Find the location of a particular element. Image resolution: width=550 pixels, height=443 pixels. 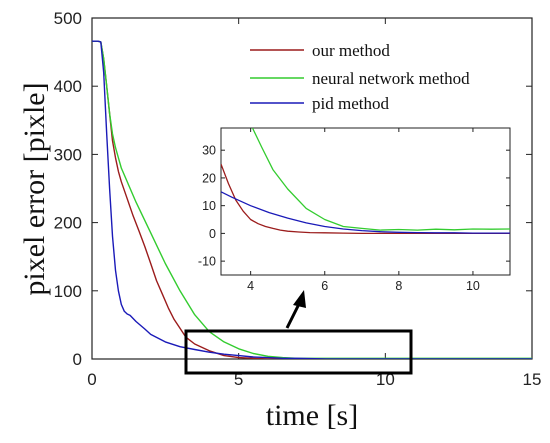

main-y-tick-label: 400 is located at coordinates (68, 86).